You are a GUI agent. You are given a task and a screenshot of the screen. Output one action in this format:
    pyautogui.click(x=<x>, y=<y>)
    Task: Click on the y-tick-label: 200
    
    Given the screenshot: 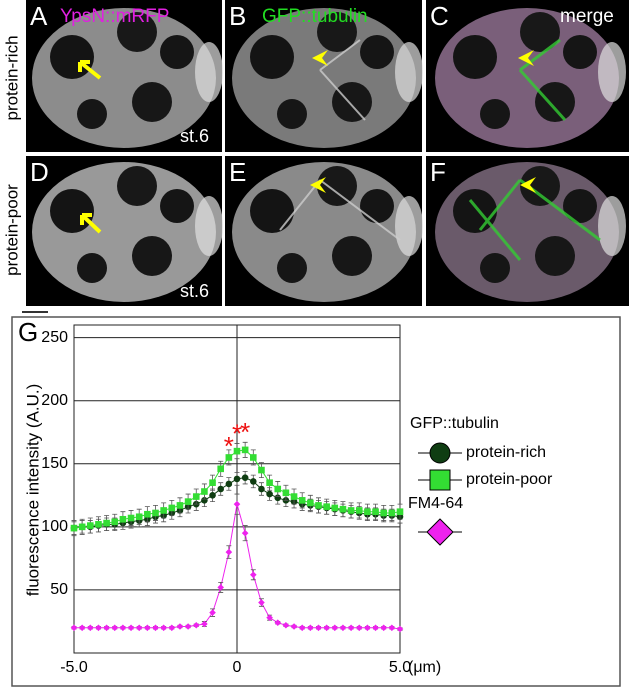 What is the action you would take?
    pyautogui.click(x=54, y=400)
    